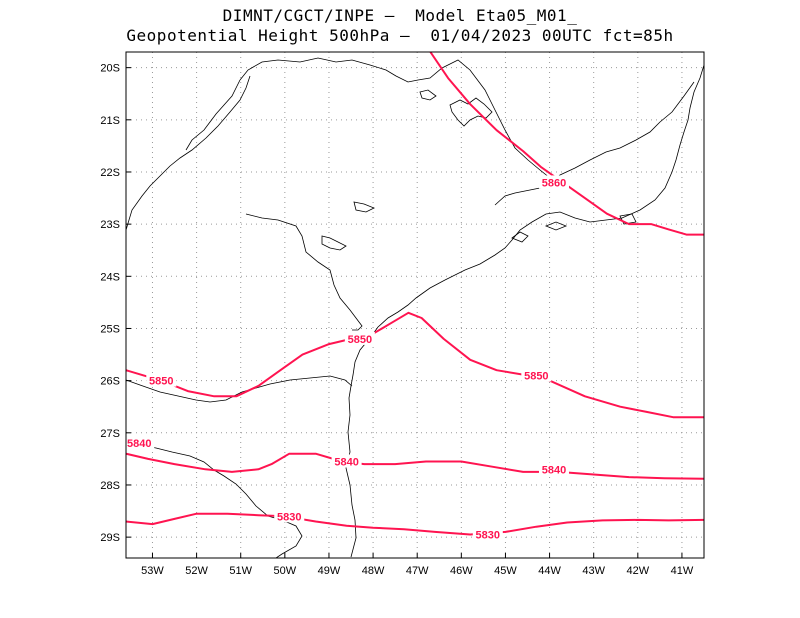 Image resolution: width=800 pixels, height=618 pixels. Describe the element at coordinates (373, 571) in the screenshot. I see `lon-tick-label: 48W` at that location.